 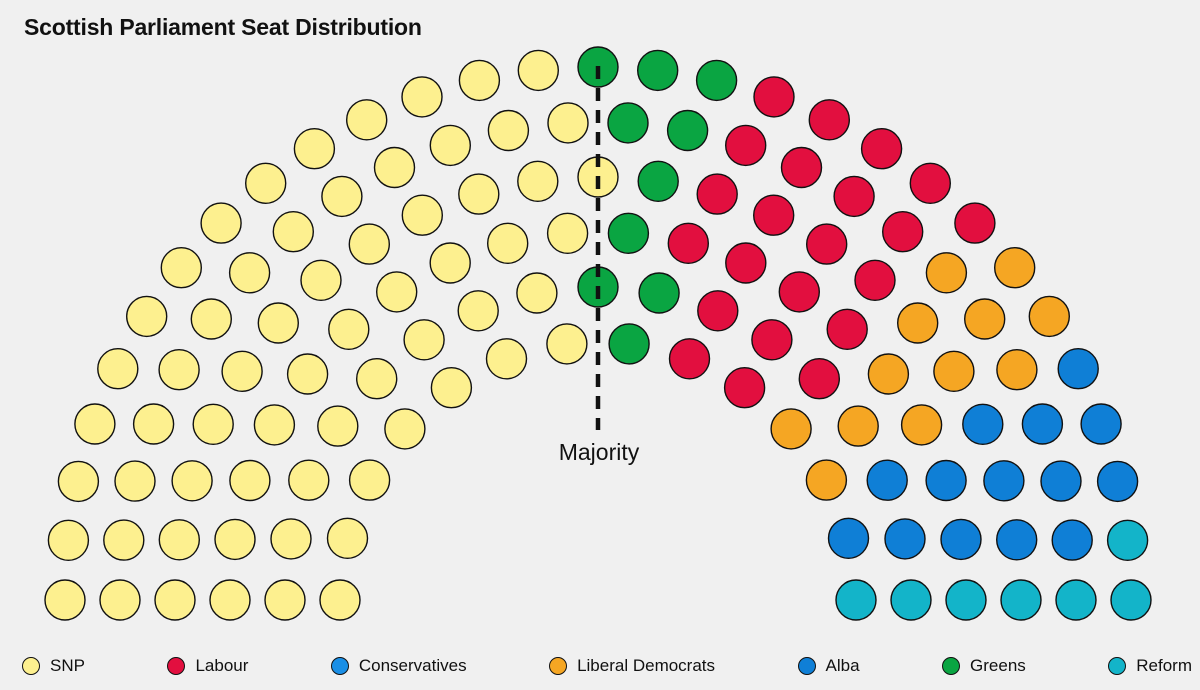 What do you see at coordinates (223, 27) in the screenshot?
I see `chart-title: Scottish Parliament Seat Distribution` at bounding box center [223, 27].